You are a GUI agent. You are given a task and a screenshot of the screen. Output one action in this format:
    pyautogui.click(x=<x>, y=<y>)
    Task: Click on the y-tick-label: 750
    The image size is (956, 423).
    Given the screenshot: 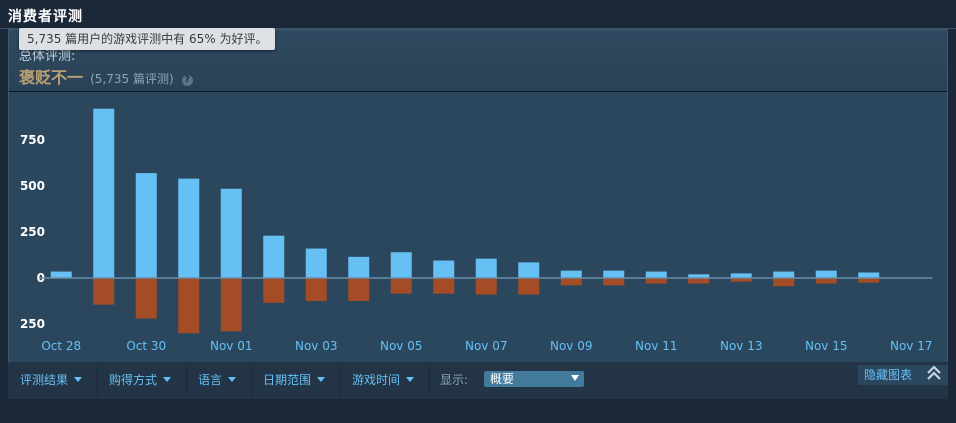 What is the action you would take?
    pyautogui.click(x=32, y=140)
    